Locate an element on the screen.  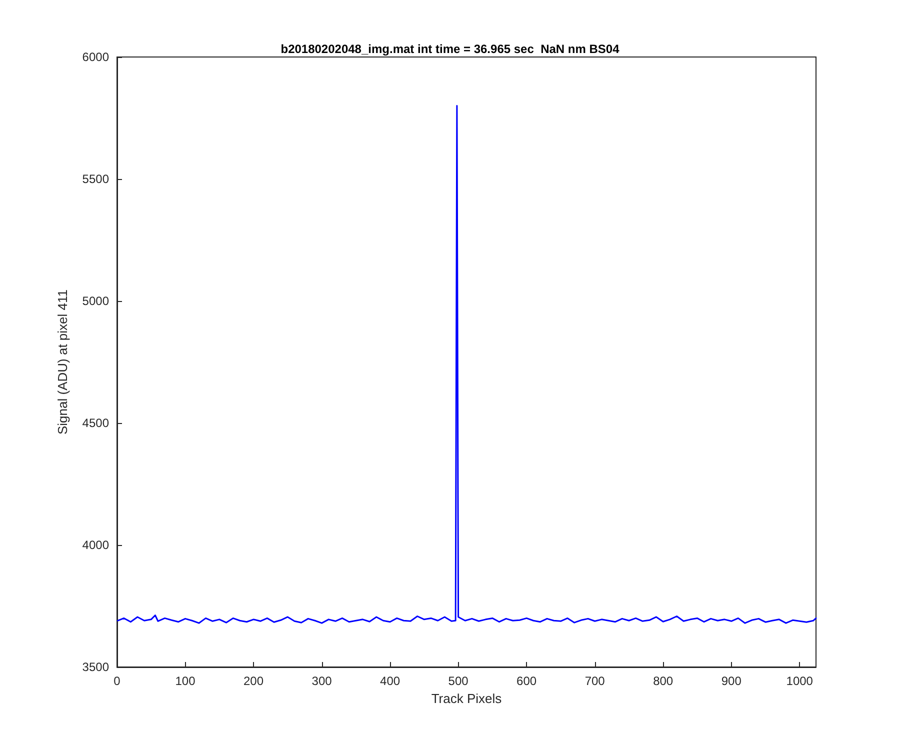
y-tick-label: 5000 is located at coordinates (96, 301).